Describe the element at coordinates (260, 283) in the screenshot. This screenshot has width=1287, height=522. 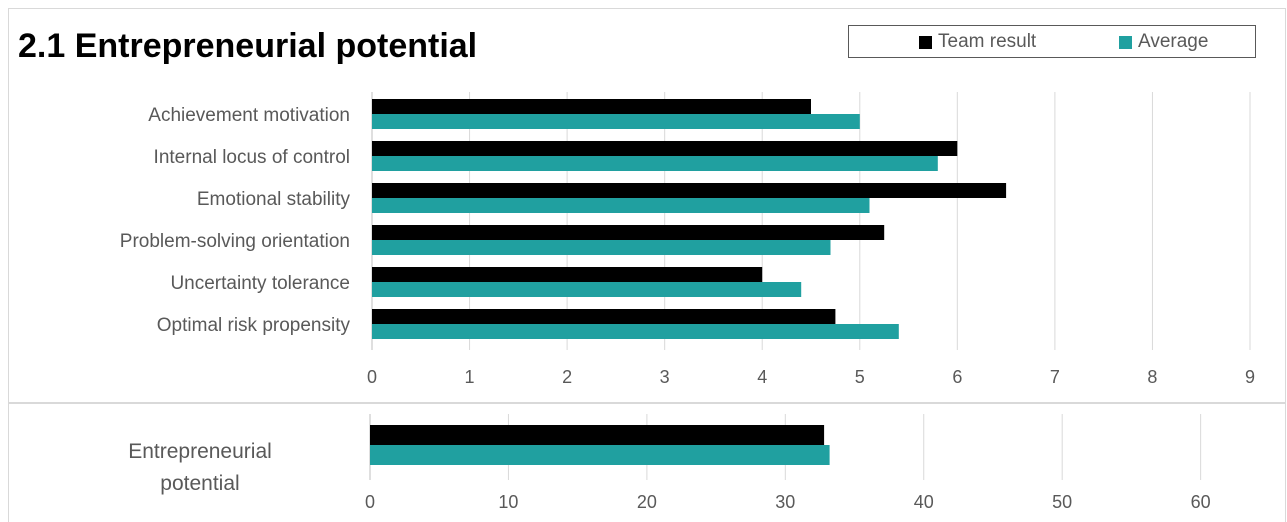
I see `category-label: Uncertainty tolerance` at that location.